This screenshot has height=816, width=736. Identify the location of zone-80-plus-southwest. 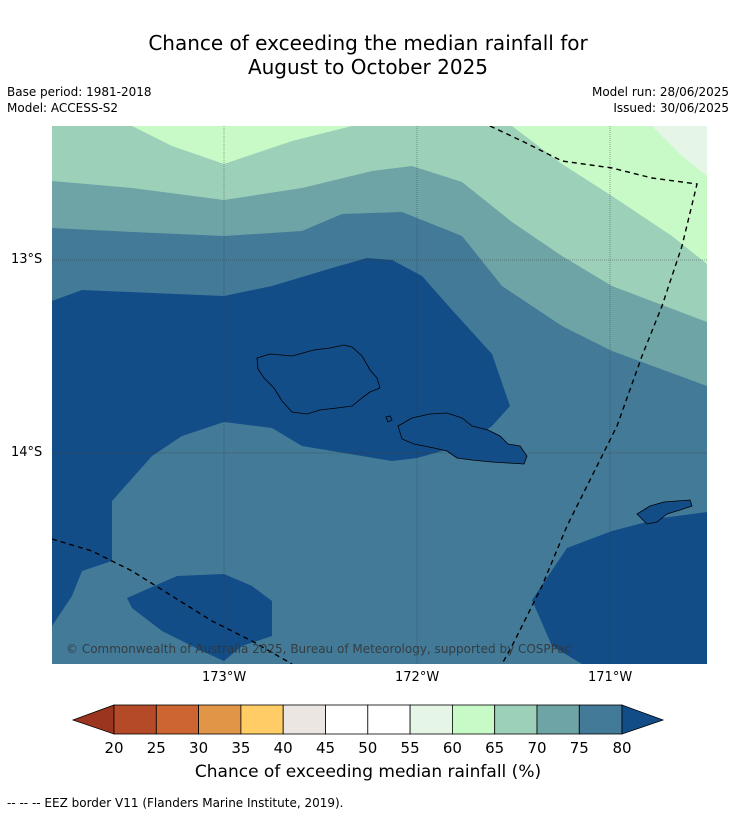
(199, 617).